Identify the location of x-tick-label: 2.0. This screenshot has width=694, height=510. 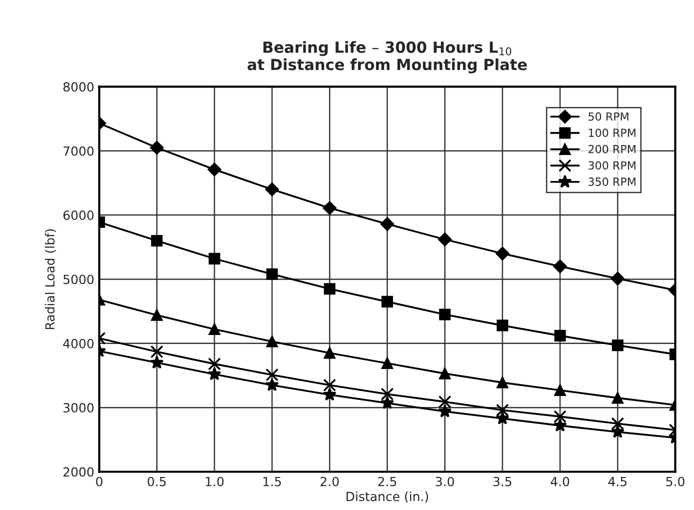
(329, 481).